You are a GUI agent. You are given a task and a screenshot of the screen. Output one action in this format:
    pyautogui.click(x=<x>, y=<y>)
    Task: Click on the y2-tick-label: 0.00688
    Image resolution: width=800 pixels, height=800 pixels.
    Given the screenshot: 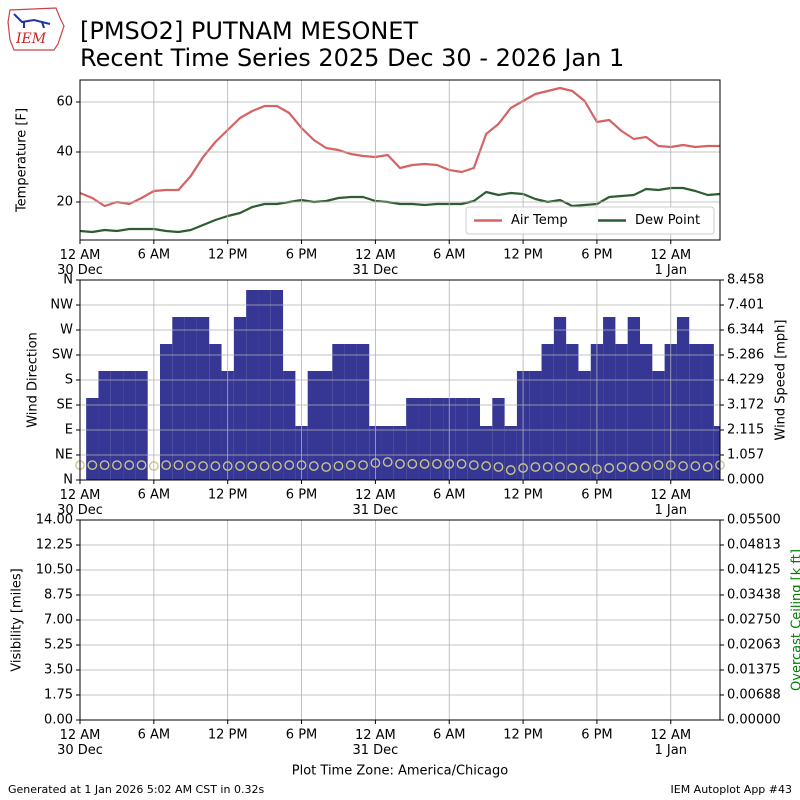 What is the action you would take?
    pyautogui.click(x=754, y=694)
    